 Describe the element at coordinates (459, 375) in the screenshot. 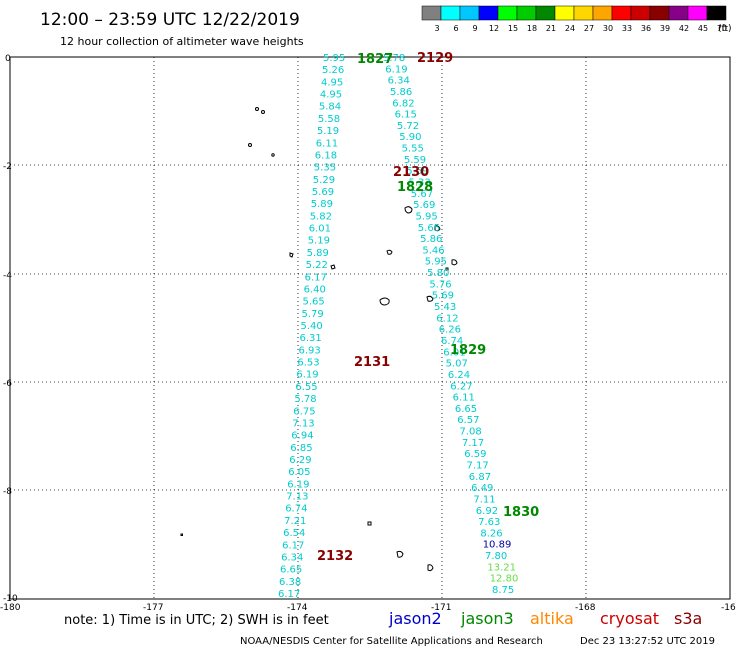

I see `wave-height-value: 6.24` at that location.